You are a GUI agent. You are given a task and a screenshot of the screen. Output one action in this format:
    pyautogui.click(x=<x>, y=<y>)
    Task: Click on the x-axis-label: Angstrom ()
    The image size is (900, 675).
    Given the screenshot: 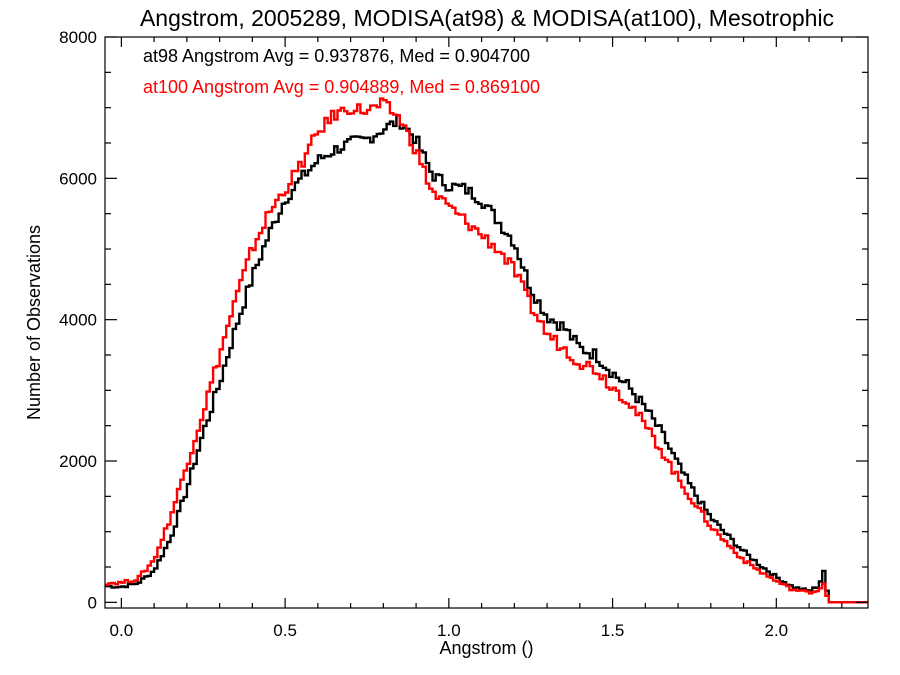 What is the action you would take?
    pyautogui.click(x=486, y=648)
    